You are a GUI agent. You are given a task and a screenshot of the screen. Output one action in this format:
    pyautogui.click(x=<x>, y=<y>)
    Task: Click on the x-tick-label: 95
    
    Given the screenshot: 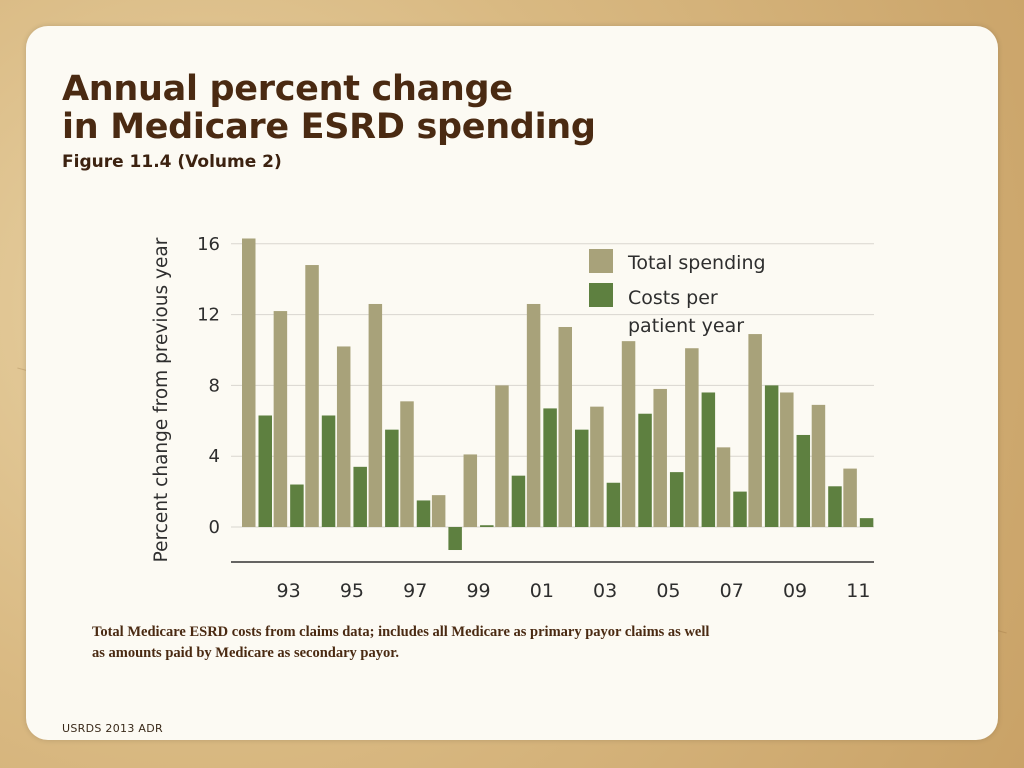 What is the action you would take?
    pyautogui.click(x=352, y=591)
    